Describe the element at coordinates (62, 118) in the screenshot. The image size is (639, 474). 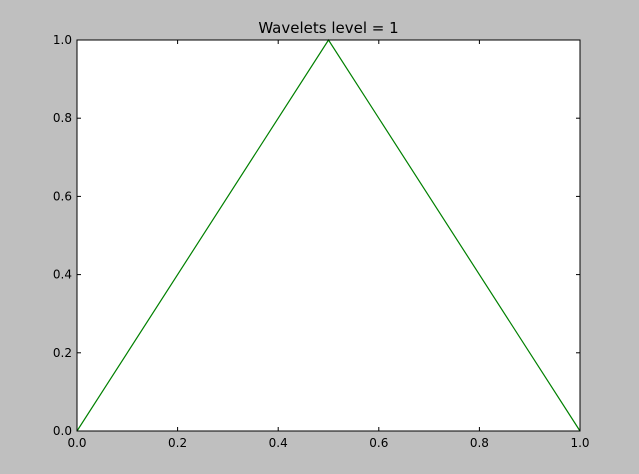
I see `y-tick-label: 0.8` at that location.